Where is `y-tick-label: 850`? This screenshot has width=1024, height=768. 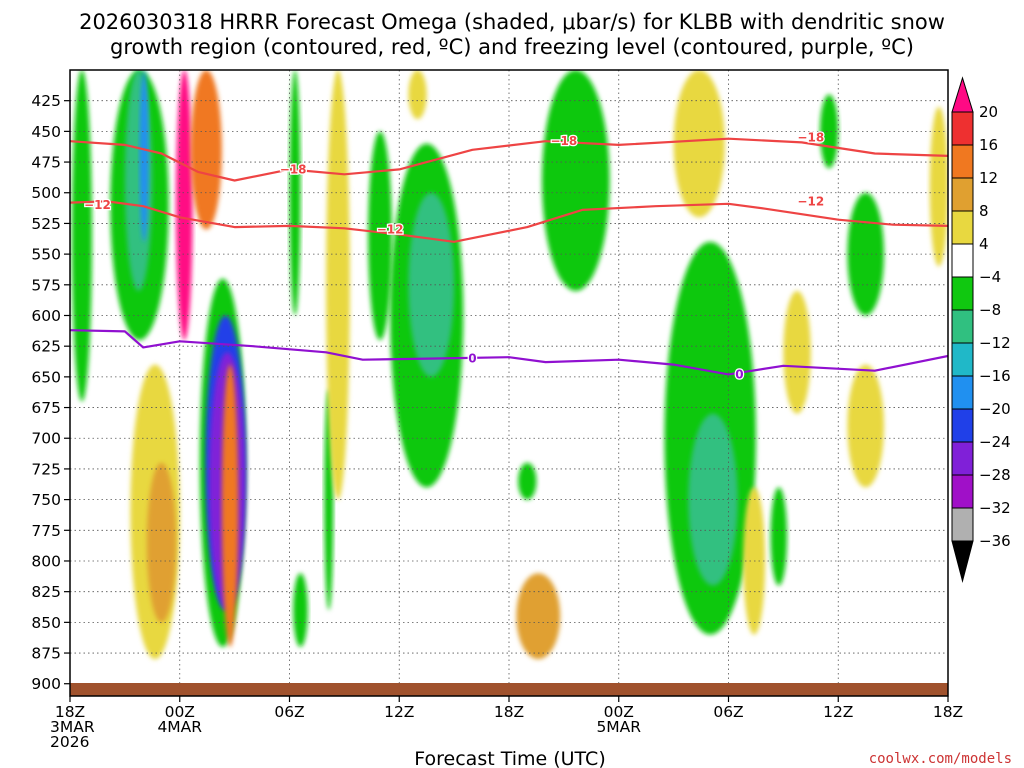
y-tick-label: 850 is located at coordinates (46, 623).